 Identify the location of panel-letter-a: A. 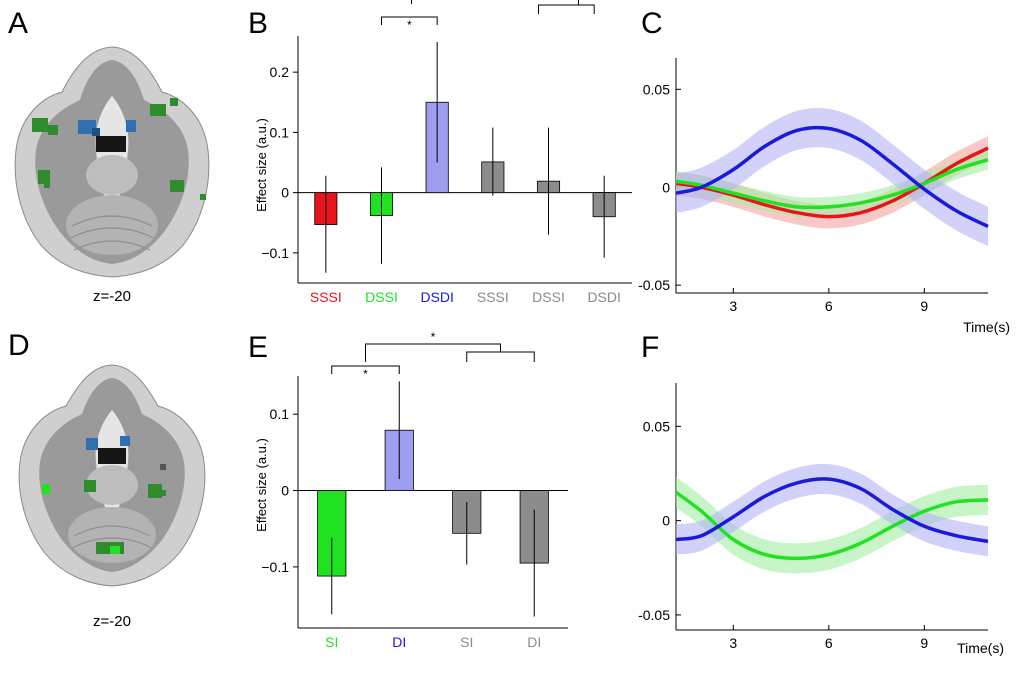
(18, 23).